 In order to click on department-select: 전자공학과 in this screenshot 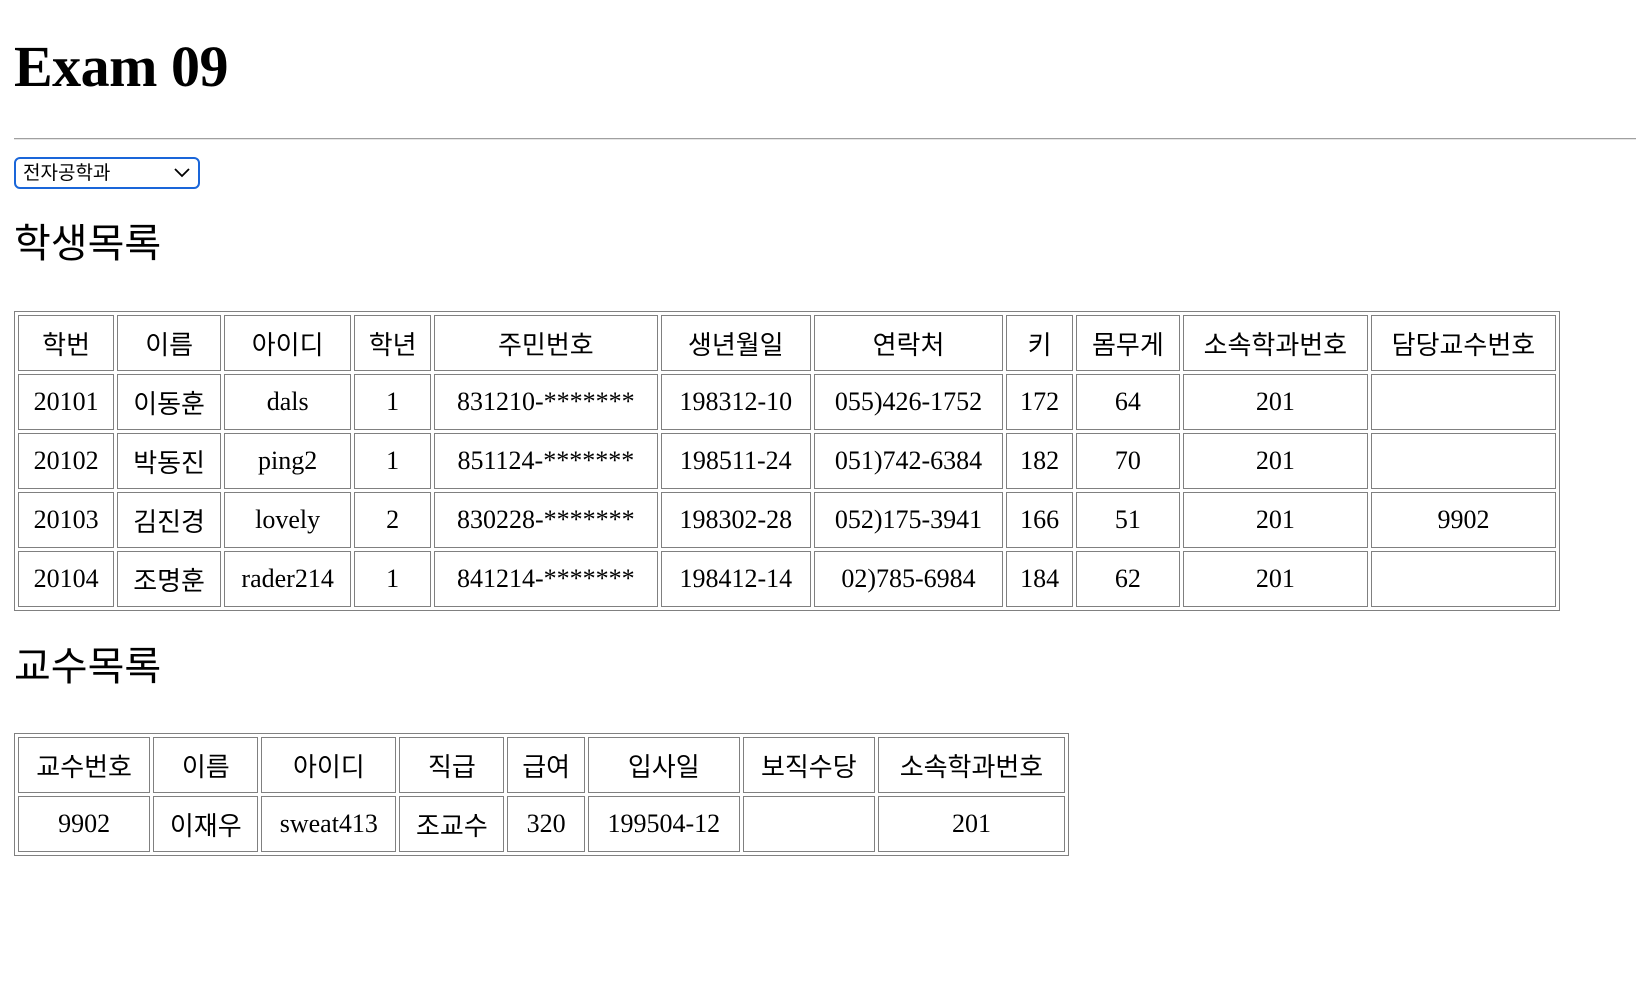, I will do `click(107, 173)`.